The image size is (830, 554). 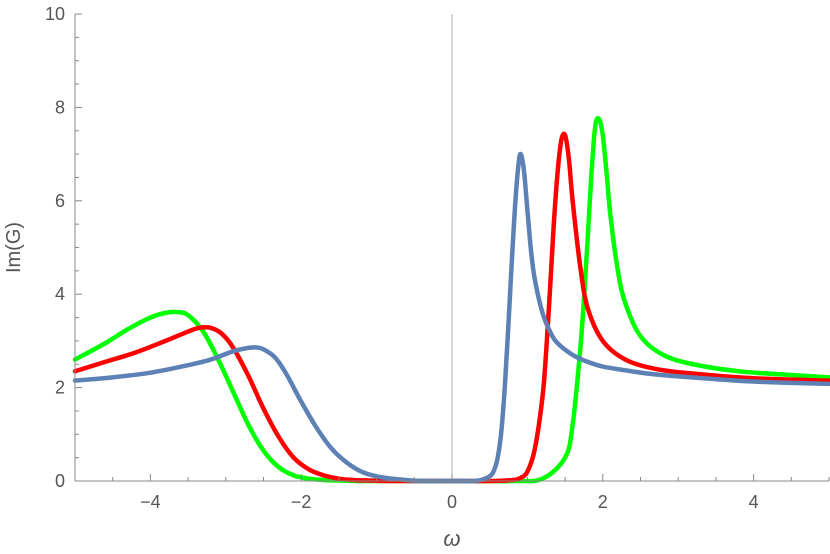 I want to click on y-tick-label: 0, so click(x=60, y=481).